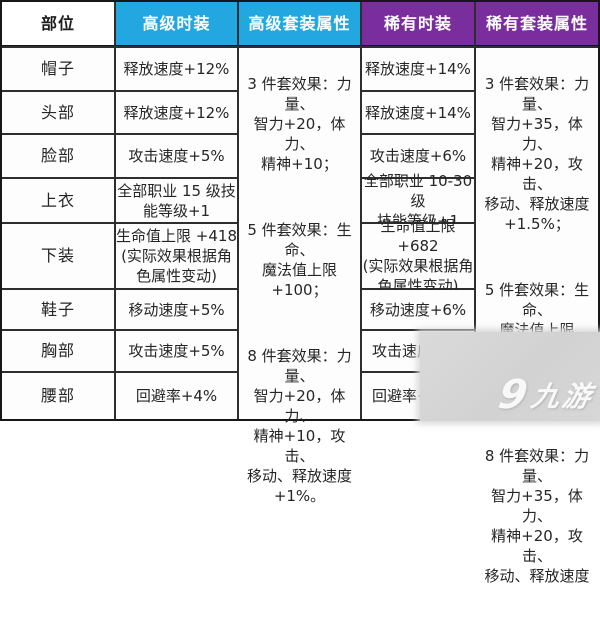  I want to click on part-cell-waist: 腰部, so click(58, 396).